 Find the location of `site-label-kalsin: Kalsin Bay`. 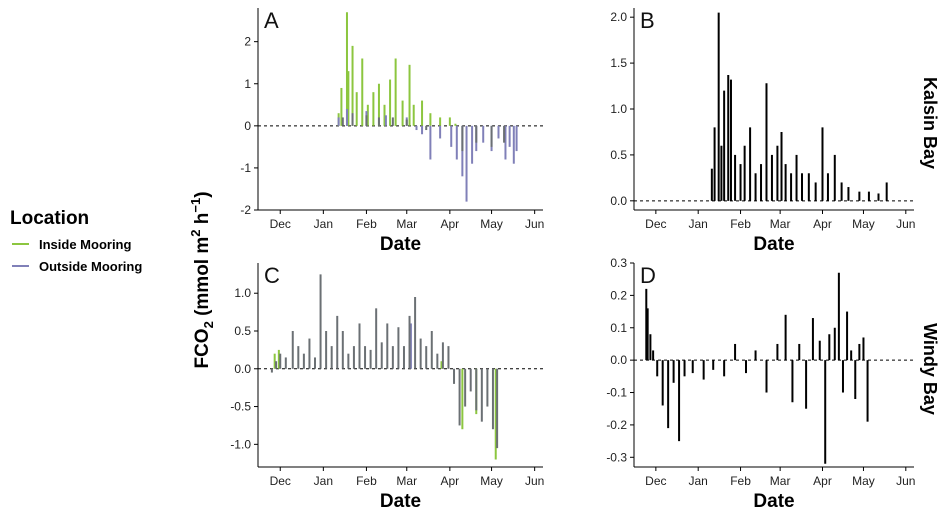

site-label-kalsin: Kalsin Bay is located at coordinates (930, 123).